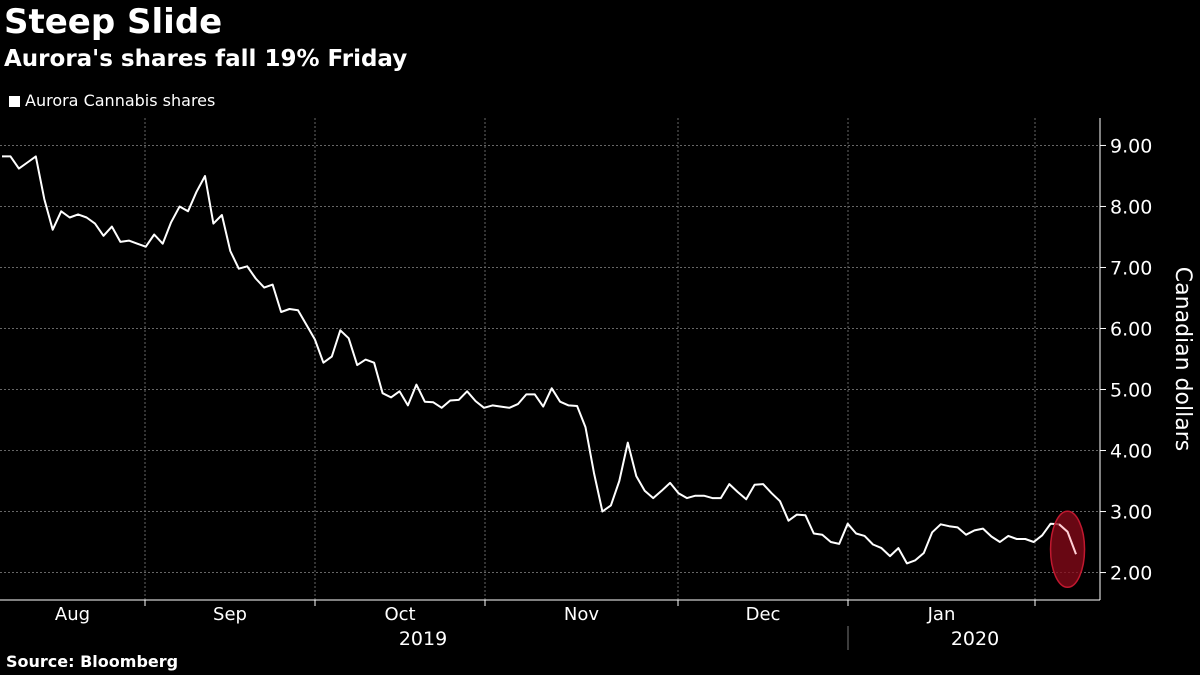 Image resolution: width=1200 pixels, height=675 pixels. What do you see at coordinates (763, 614) in the screenshot?
I see `x-tick-label: Dec` at bounding box center [763, 614].